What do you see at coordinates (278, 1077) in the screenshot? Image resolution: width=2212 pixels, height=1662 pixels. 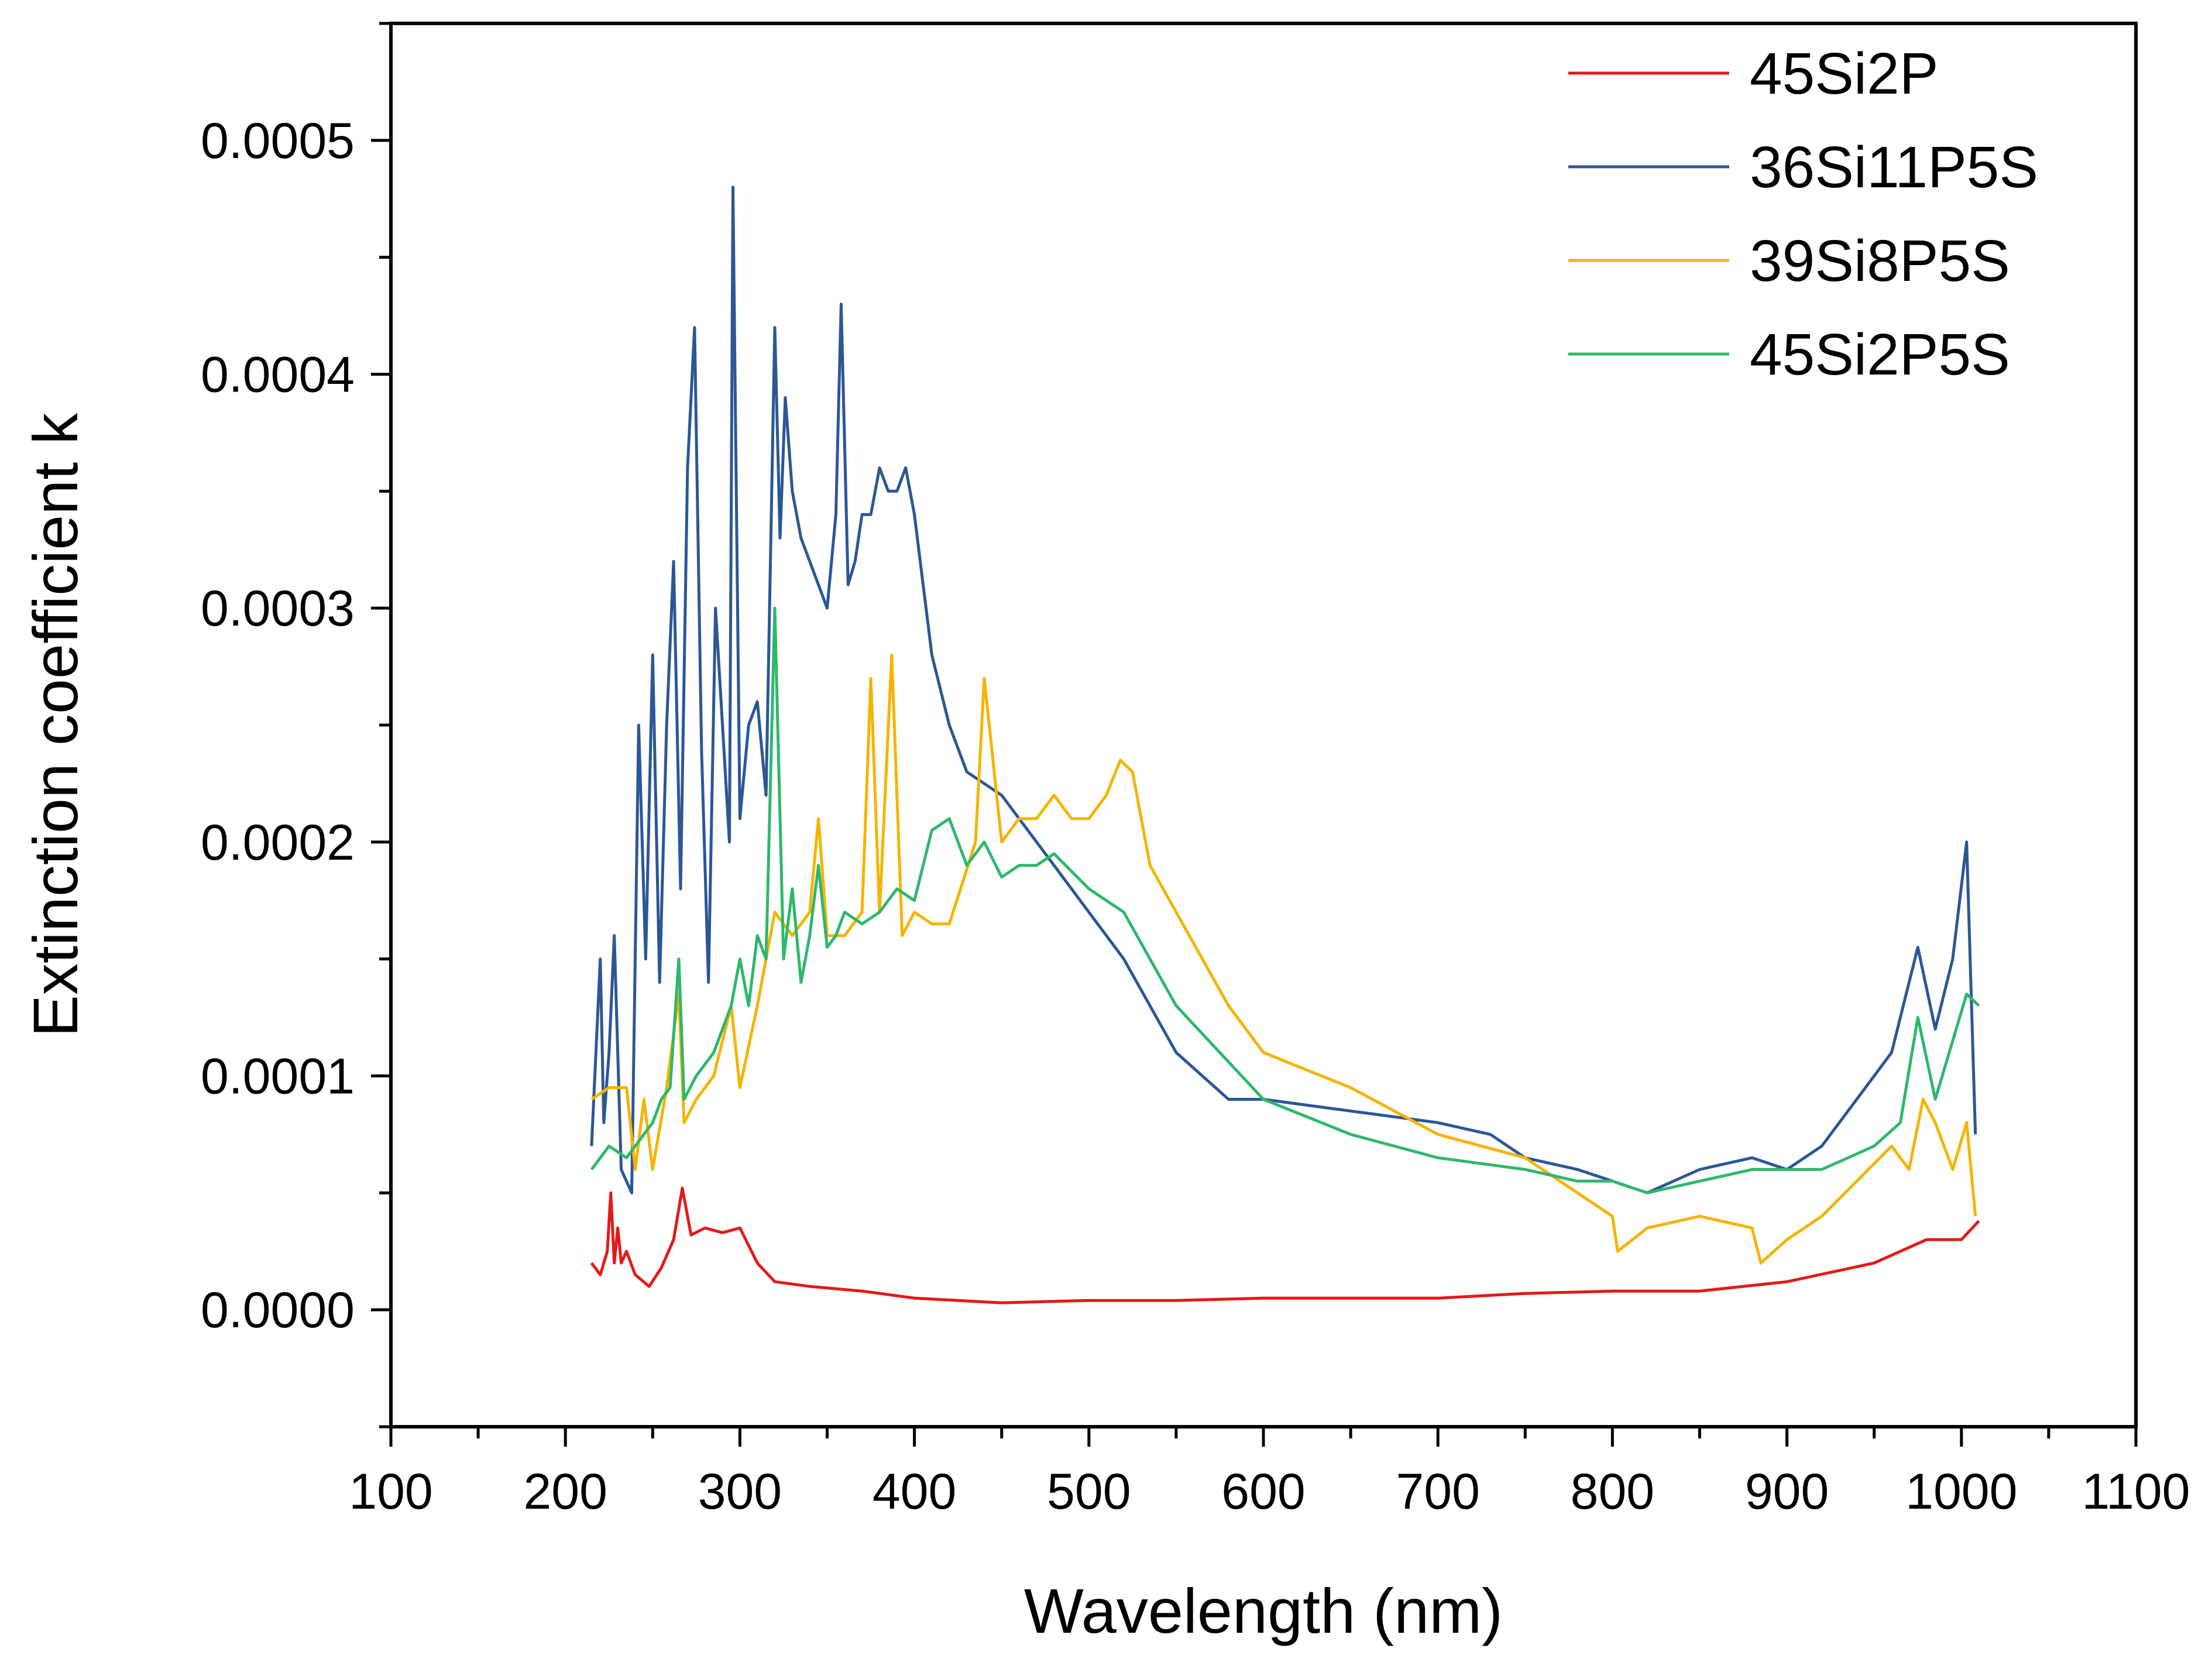 I see `y-tick-label: 0.0001` at bounding box center [278, 1077].